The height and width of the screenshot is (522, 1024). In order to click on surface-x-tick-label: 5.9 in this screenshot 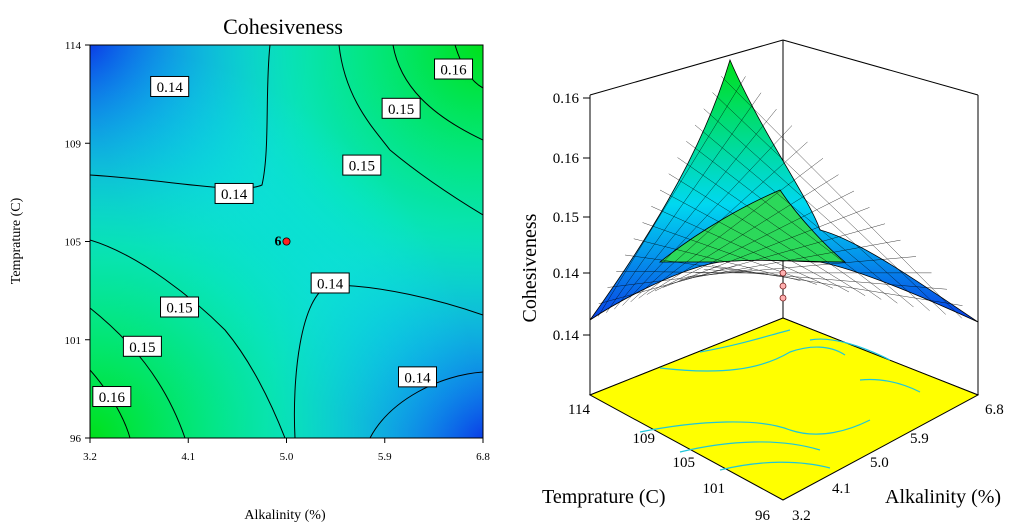, I will do `click(919, 439)`.